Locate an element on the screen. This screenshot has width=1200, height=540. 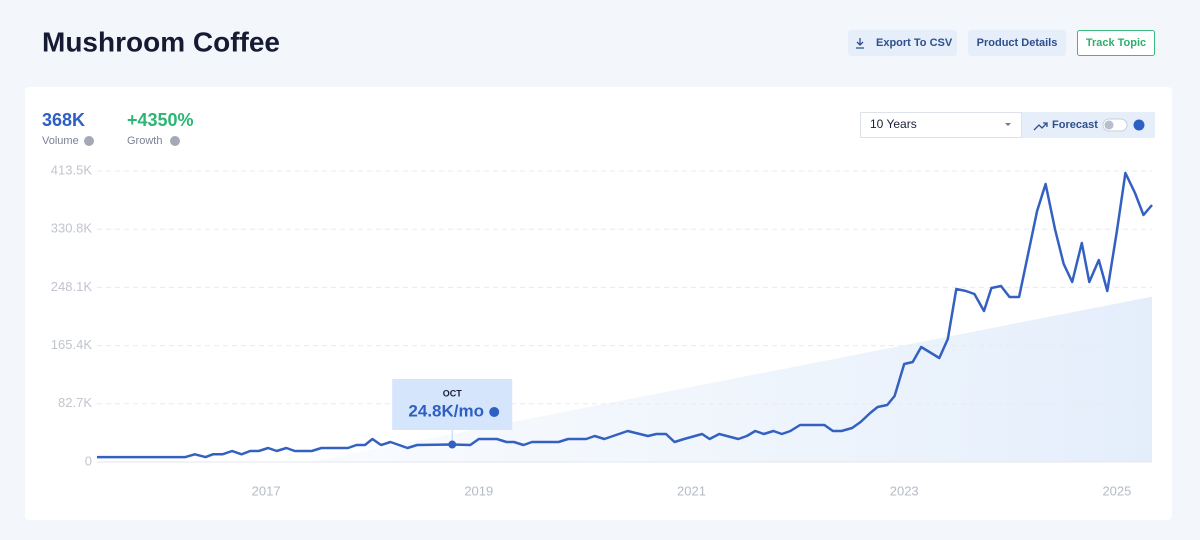
y-tick-label: 248.1K is located at coordinates (72, 286).